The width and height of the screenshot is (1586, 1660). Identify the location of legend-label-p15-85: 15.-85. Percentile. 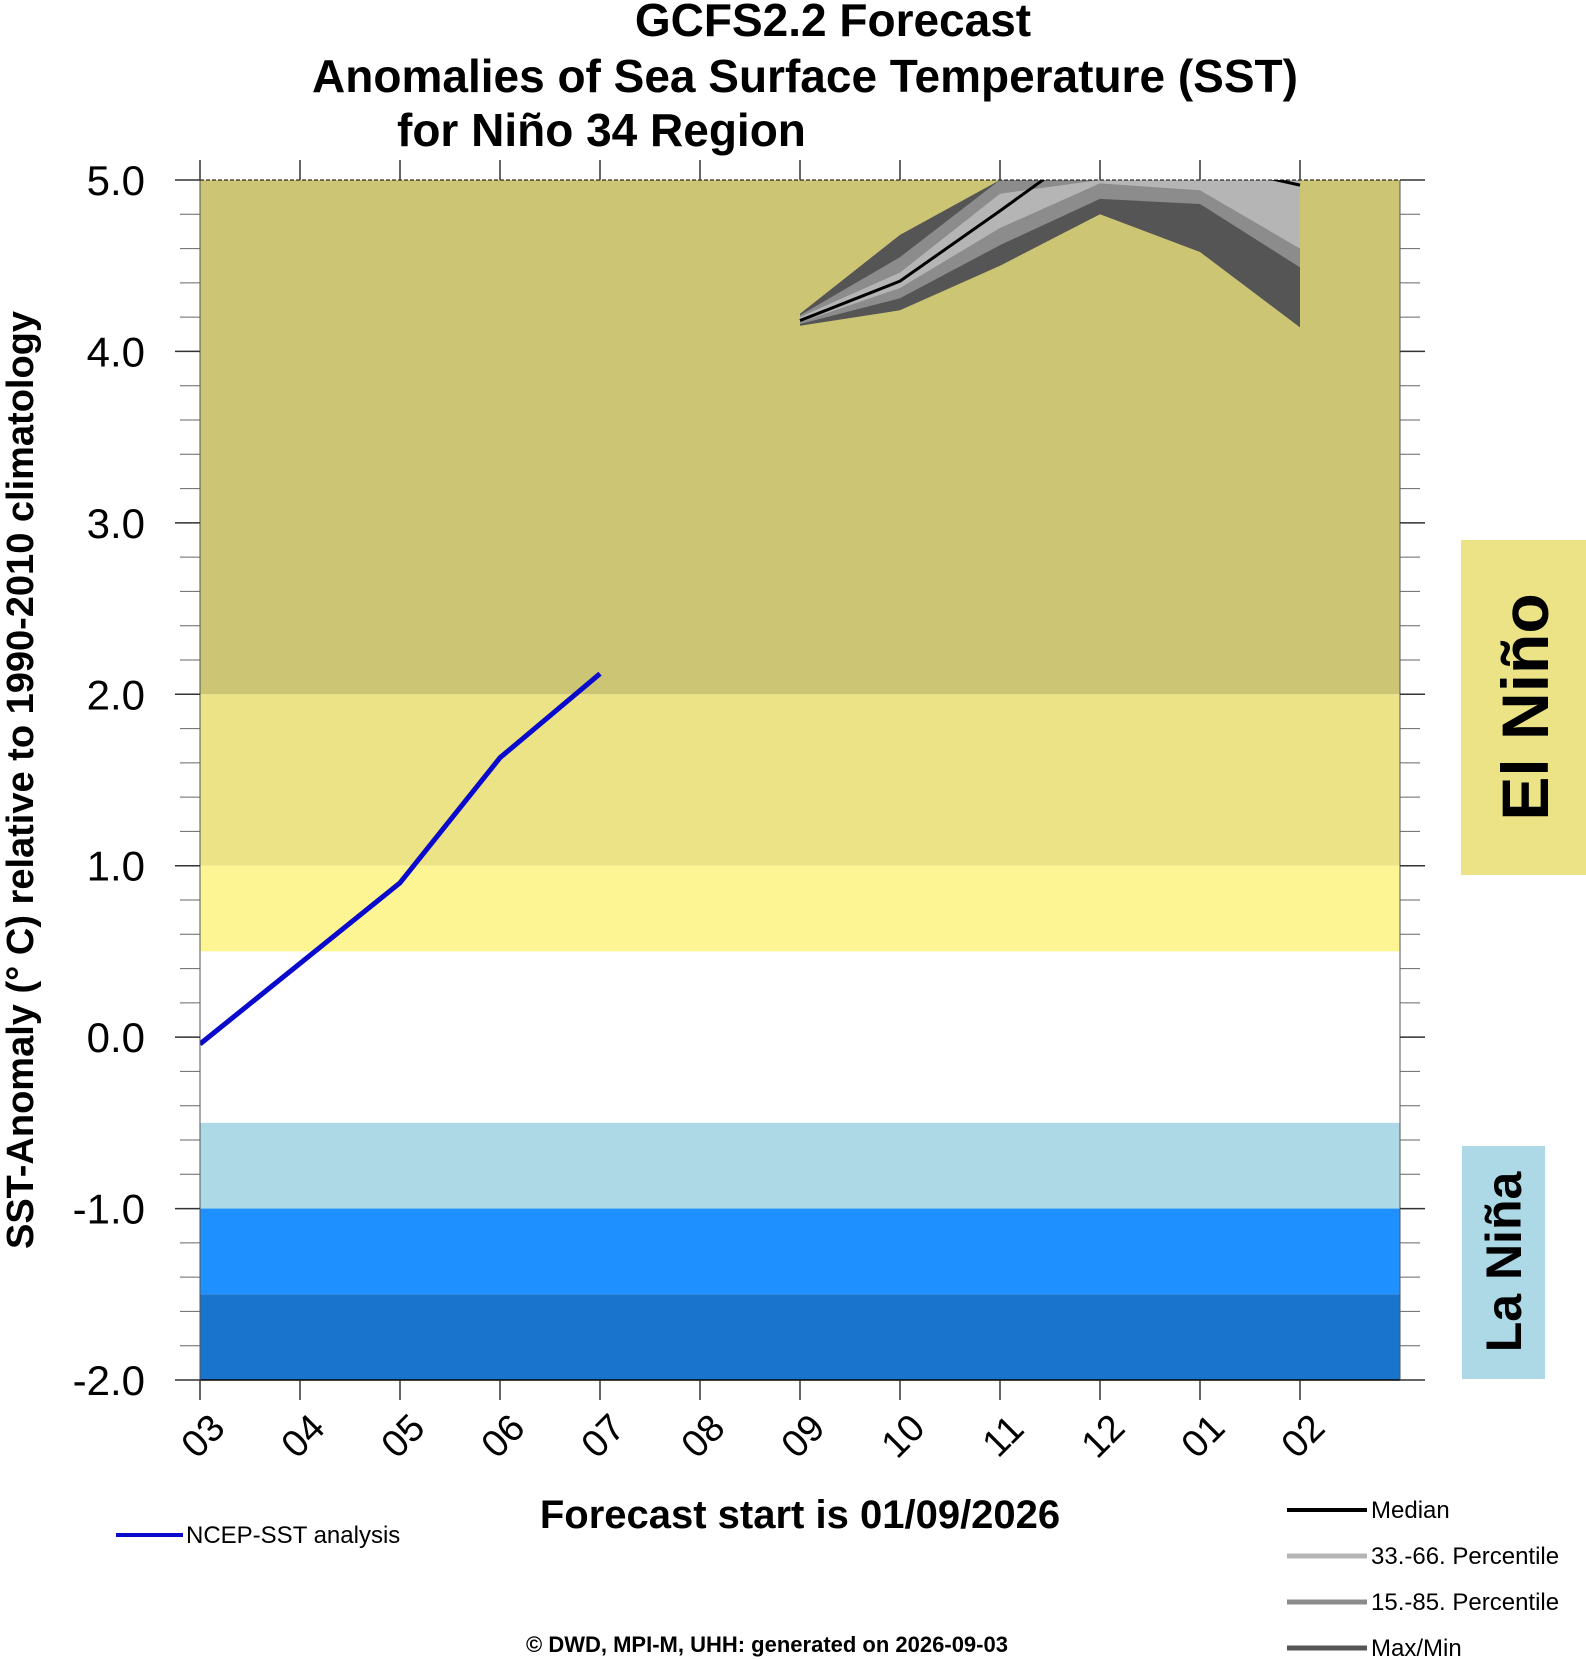
(1465, 1602).